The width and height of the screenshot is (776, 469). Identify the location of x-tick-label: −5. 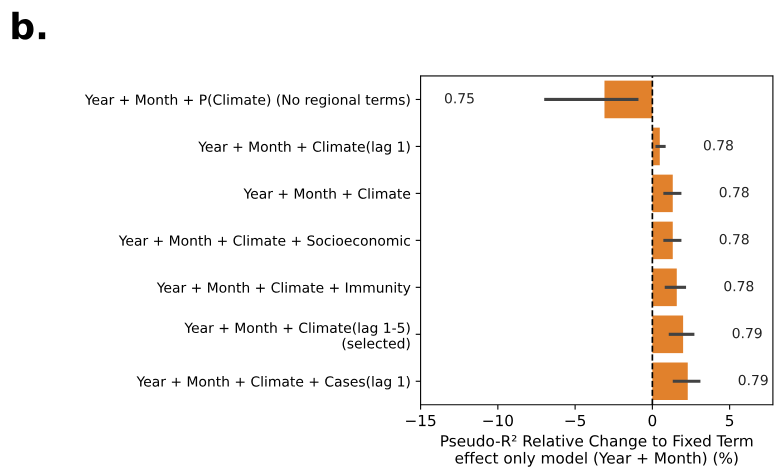
(575, 420).